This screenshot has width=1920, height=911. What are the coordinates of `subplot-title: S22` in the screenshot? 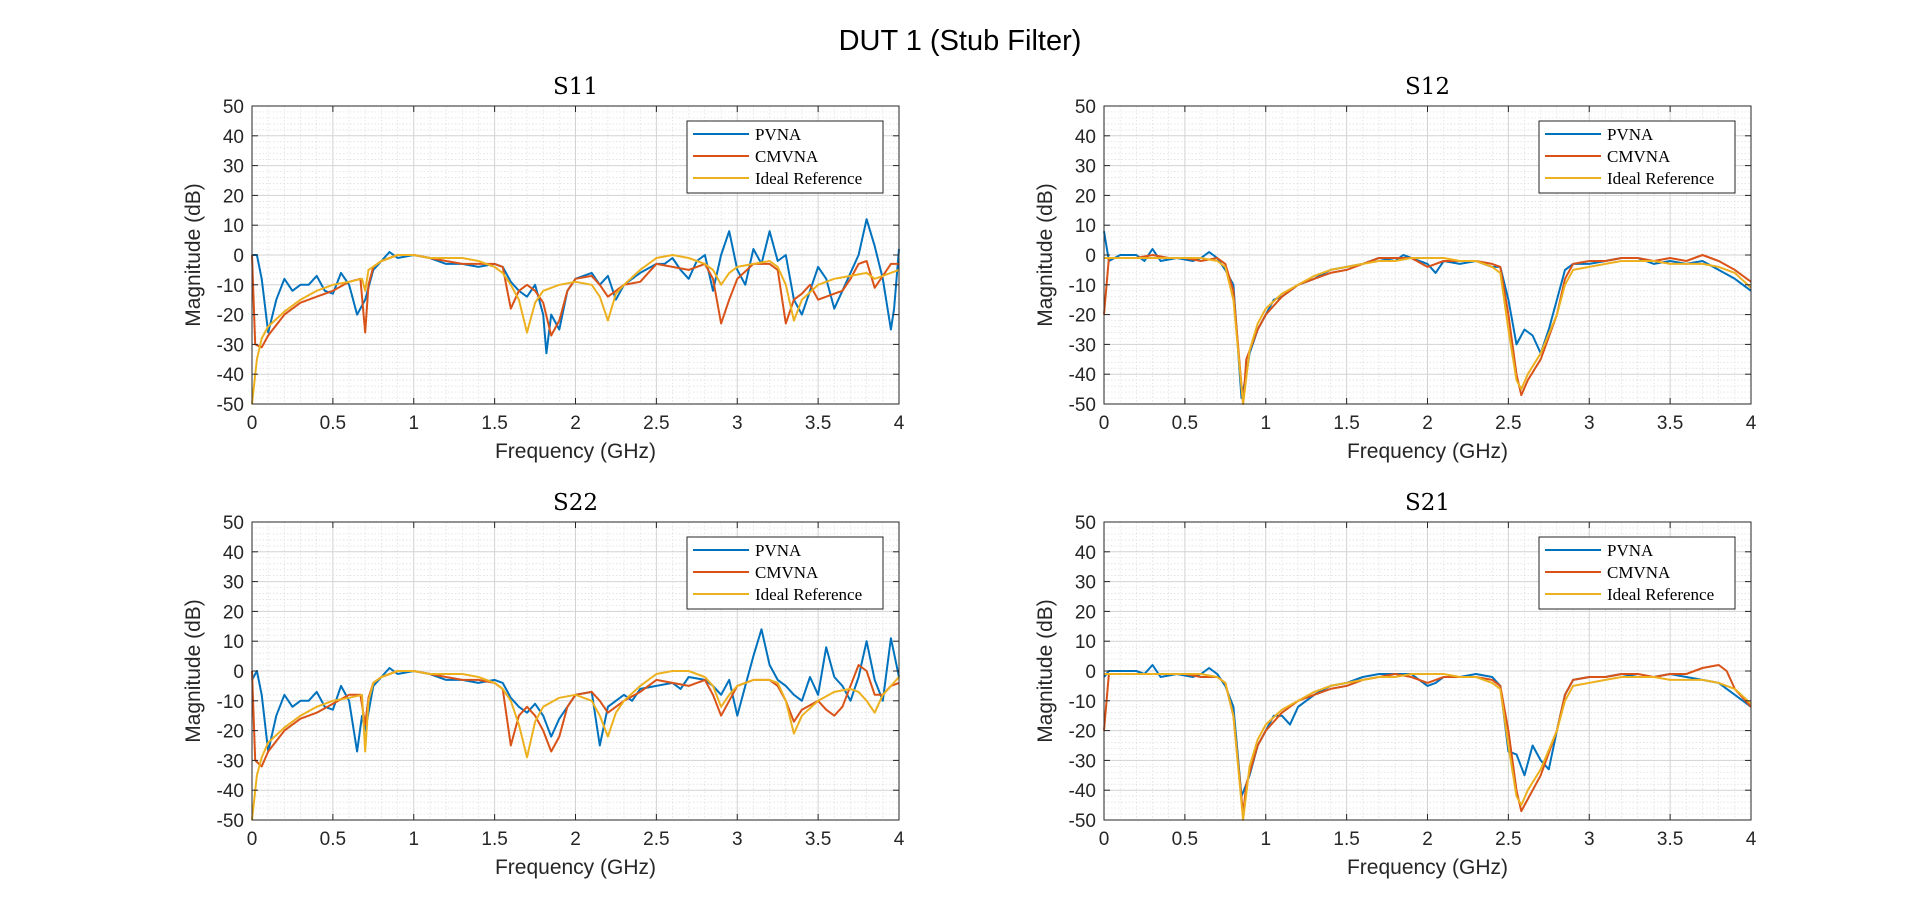 It's located at (575, 503).